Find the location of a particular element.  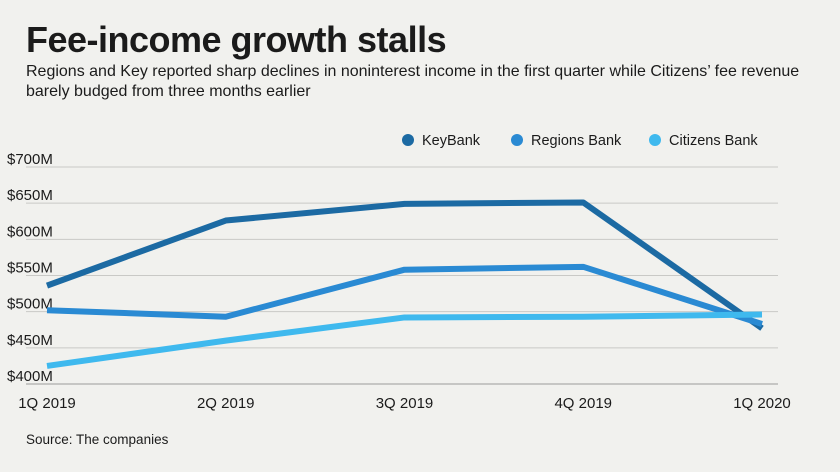

y-tick-label: $500M is located at coordinates (30, 304).